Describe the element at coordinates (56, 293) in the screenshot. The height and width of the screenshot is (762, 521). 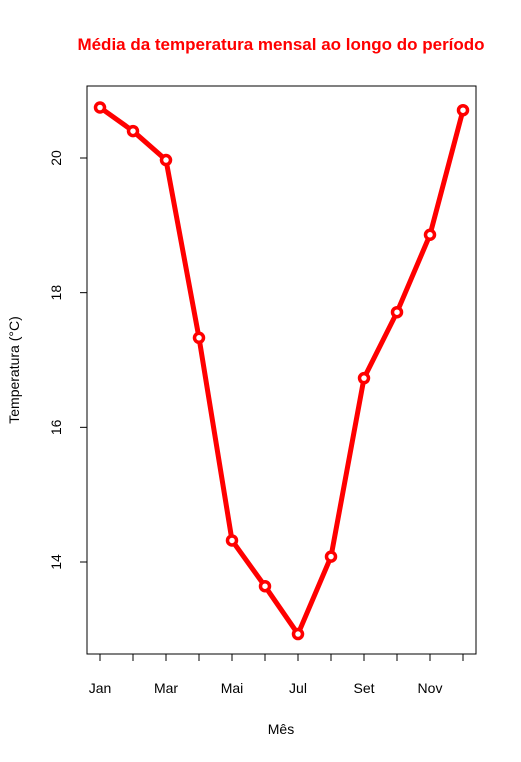
I see `y-tick-label: 18` at that location.